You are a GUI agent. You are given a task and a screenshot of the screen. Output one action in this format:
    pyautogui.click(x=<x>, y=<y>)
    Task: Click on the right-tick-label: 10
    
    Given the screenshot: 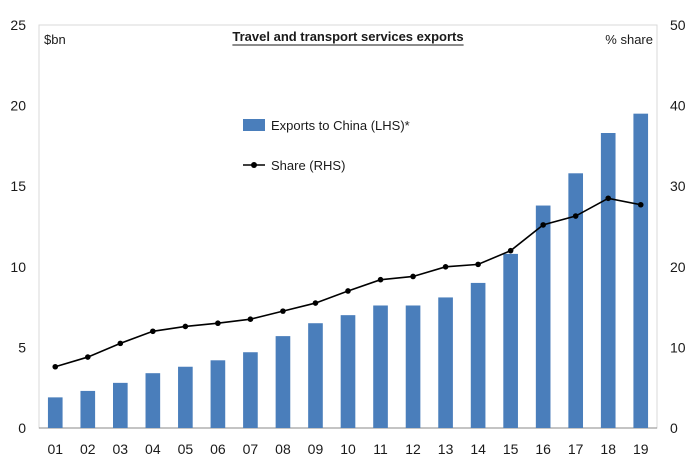 What is the action you would take?
    pyautogui.click(x=678, y=347)
    